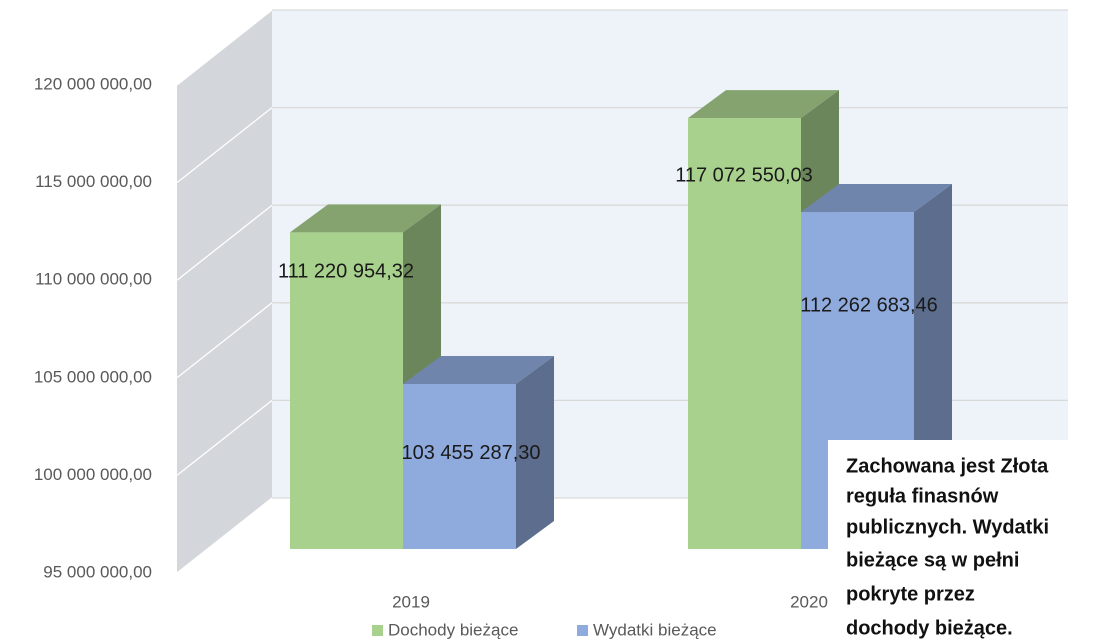  Describe the element at coordinates (929, 628) in the screenshot. I see `annotation: dochody bieżące.` at that location.